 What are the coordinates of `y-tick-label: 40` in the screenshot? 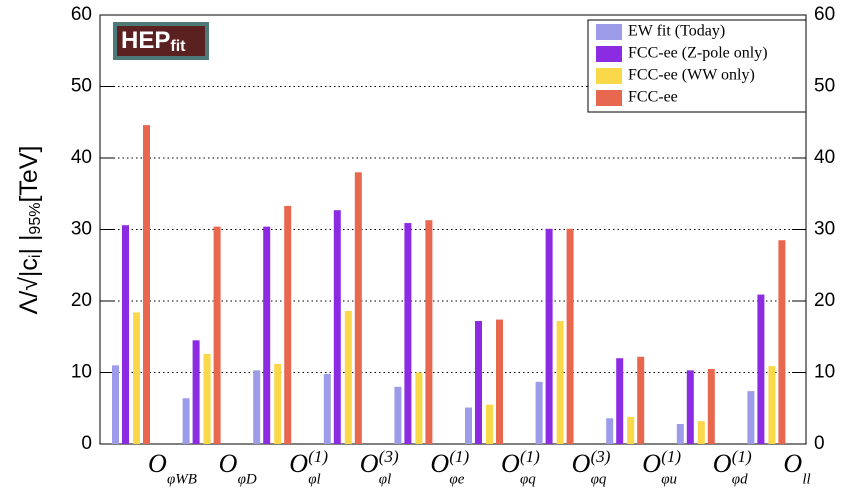 It's located at (81, 157).